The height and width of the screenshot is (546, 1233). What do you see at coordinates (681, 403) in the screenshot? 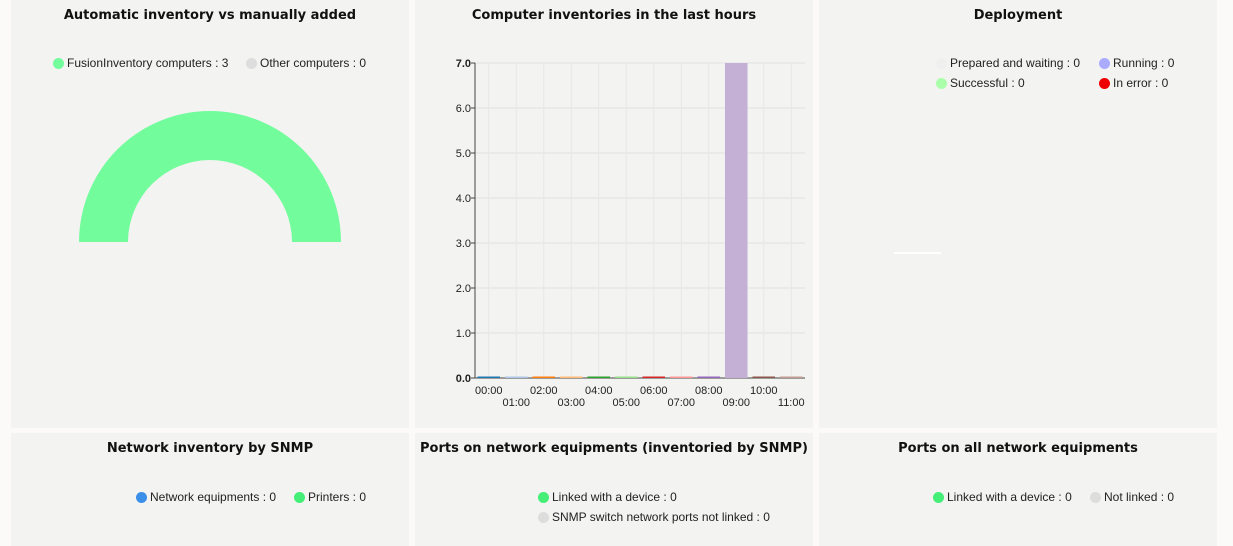
I see `x-tick-label: 07:00` at bounding box center [681, 403].